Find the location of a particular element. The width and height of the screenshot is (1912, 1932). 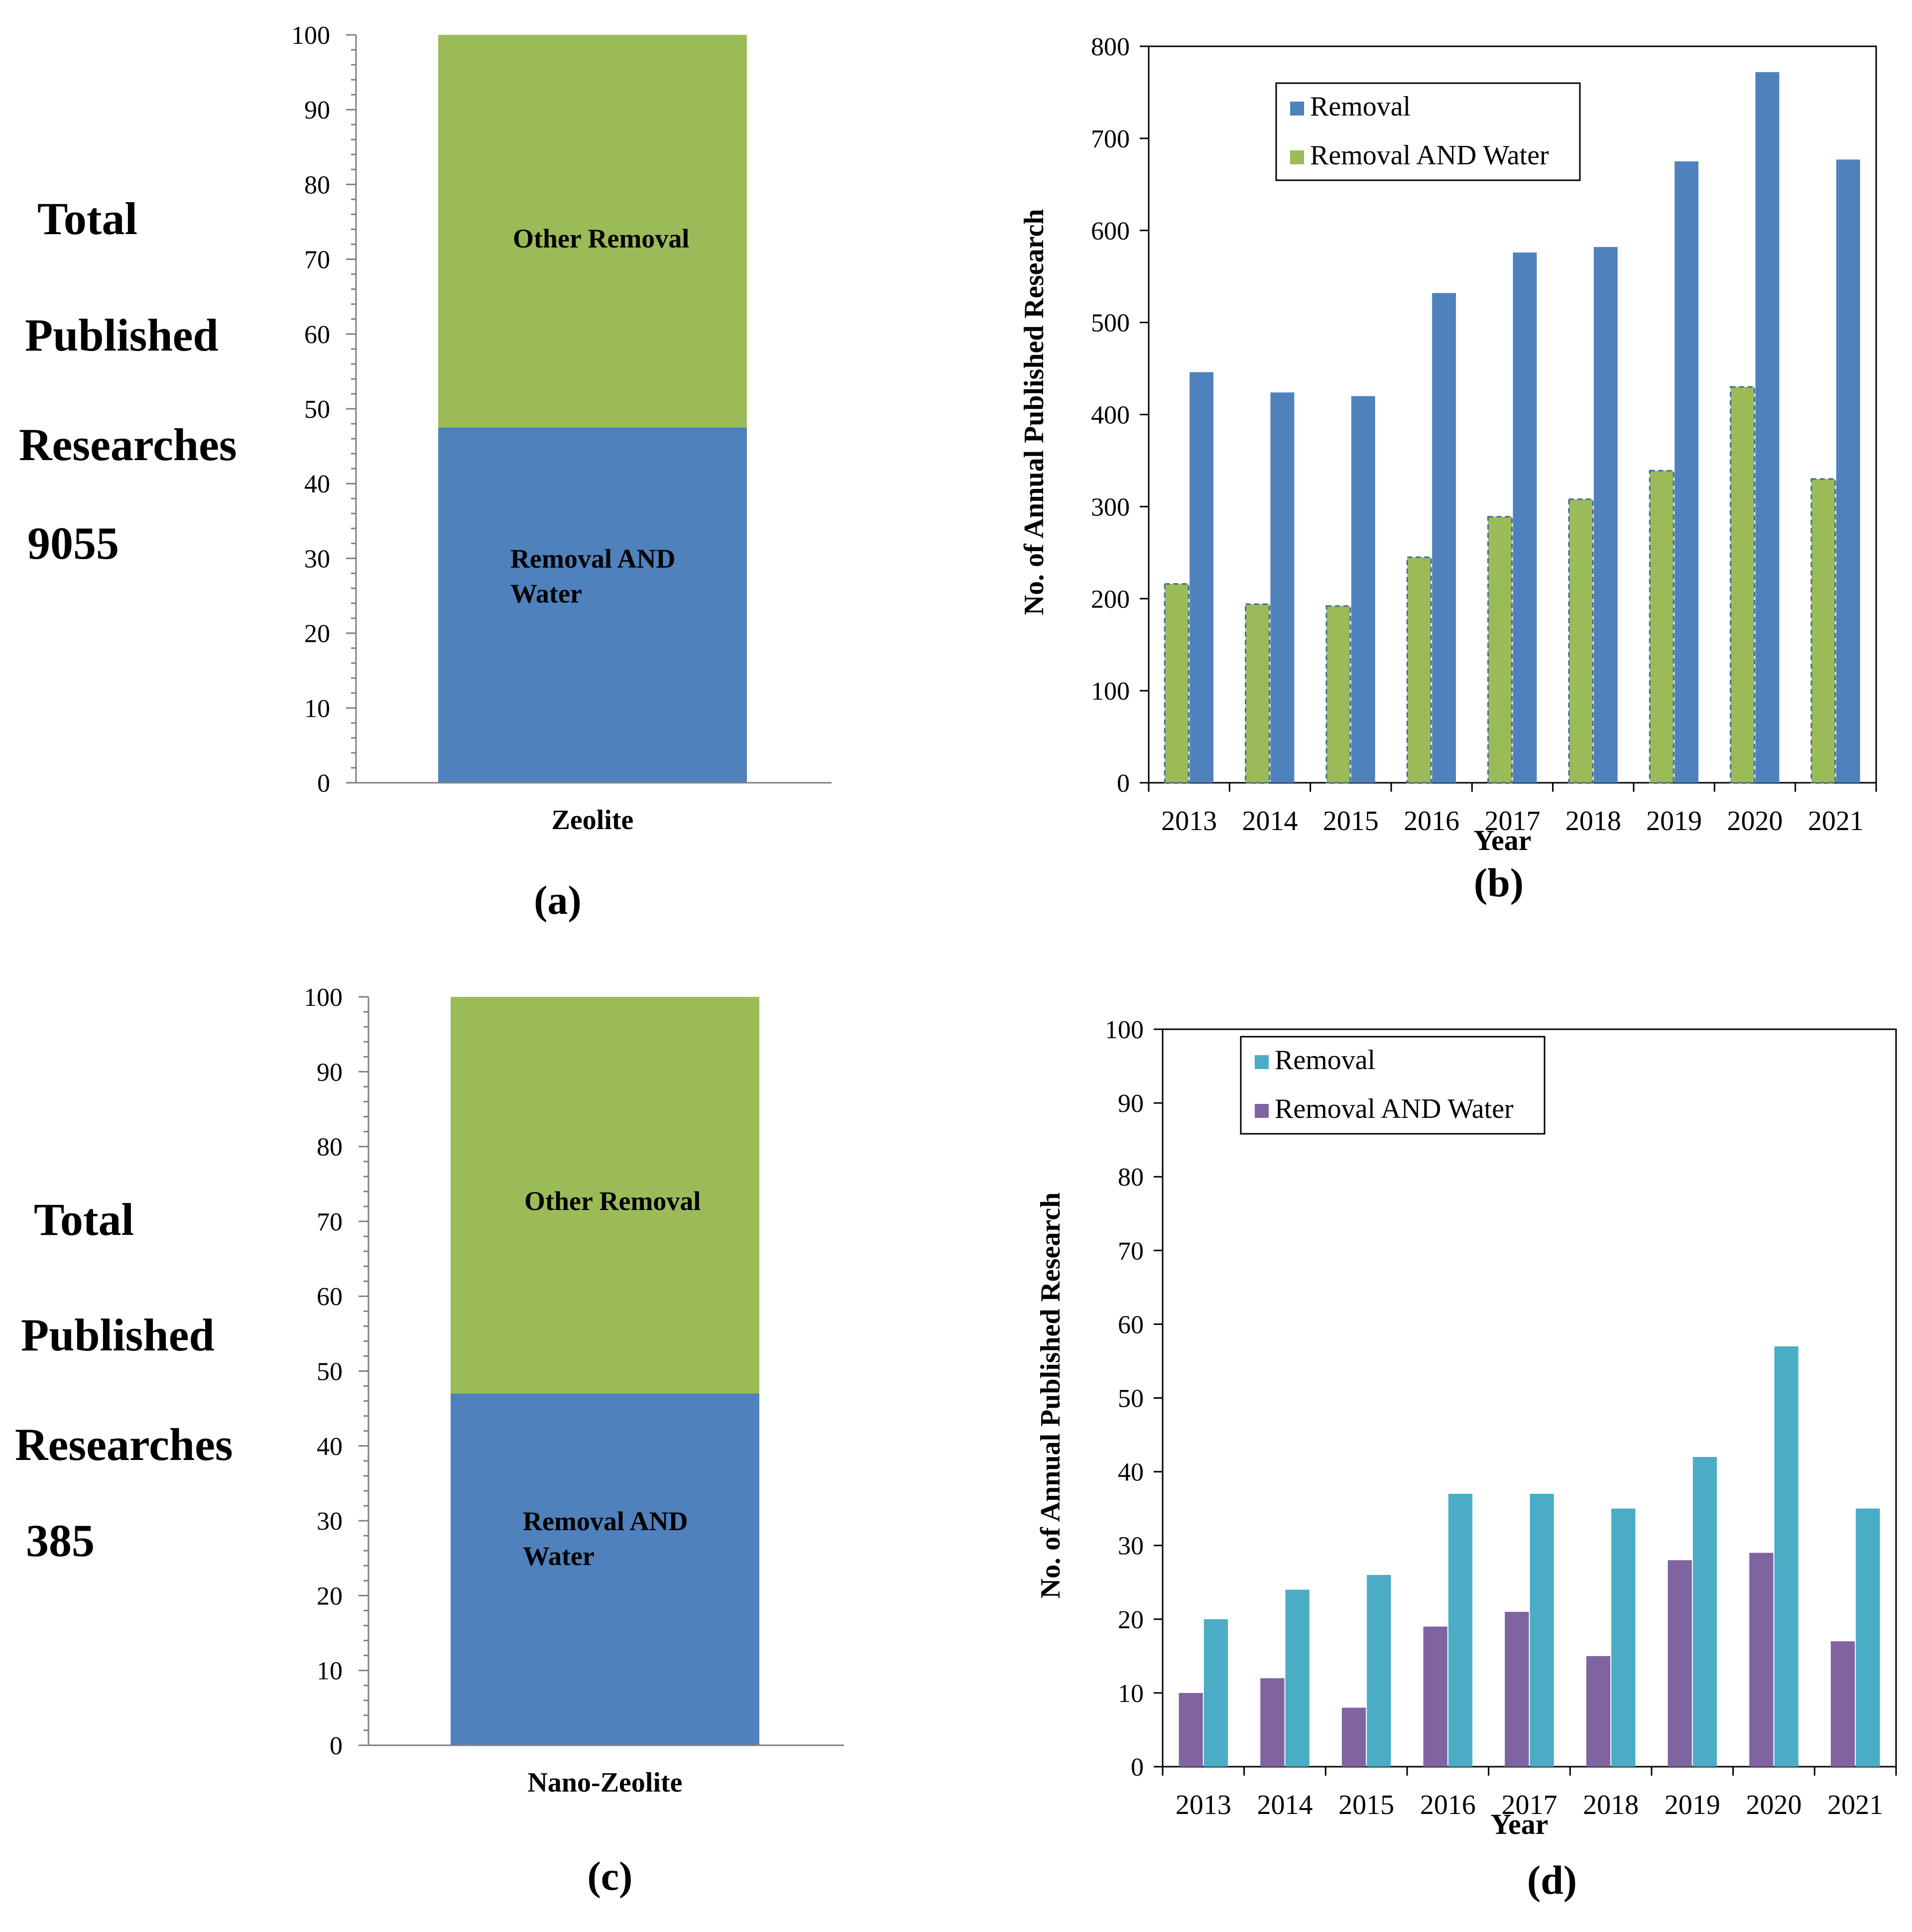

category-label: Zeolite is located at coordinates (593, 821).